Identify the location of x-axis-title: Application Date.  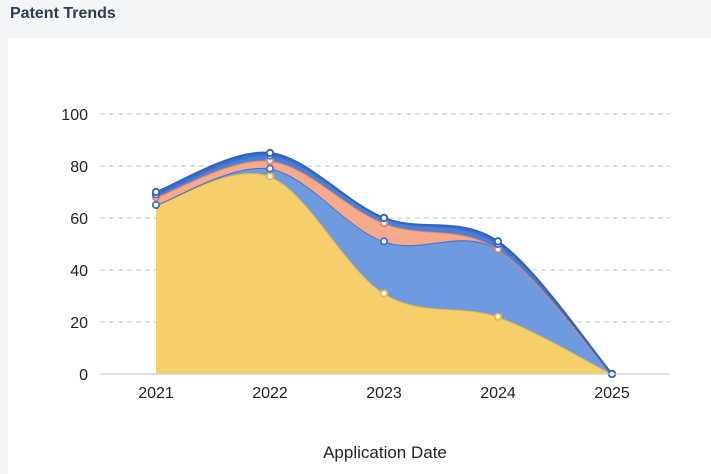
(385, 452).